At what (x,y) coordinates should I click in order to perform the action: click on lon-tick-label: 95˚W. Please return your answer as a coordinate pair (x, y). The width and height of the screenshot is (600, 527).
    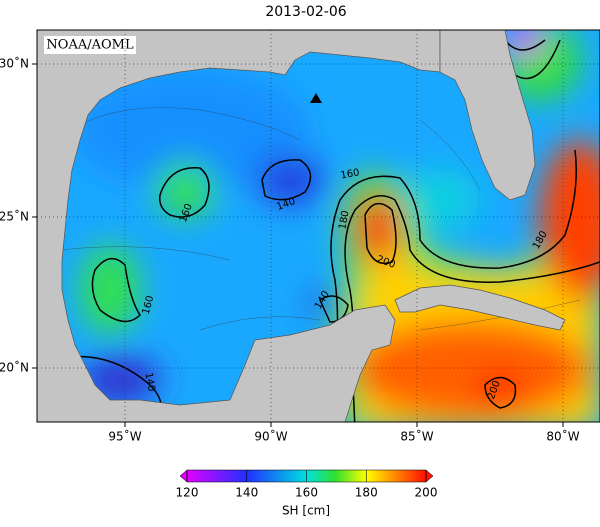
    Looking at the image, I should click on (124, 436).